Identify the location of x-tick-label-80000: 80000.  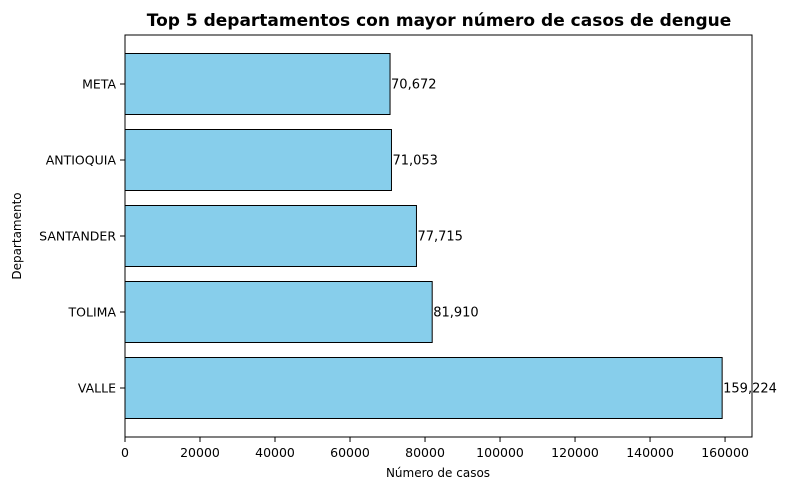
(425, 452).